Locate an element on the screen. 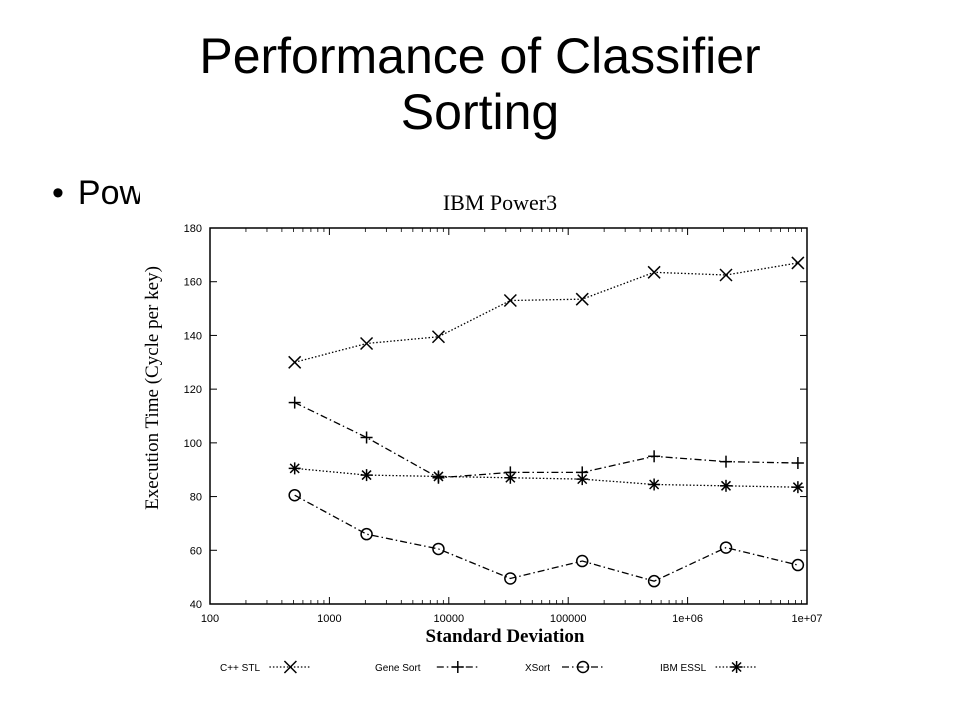 This screenshot has width=960, height=720. series-line-cpp-stl is located at coordinates (546, 312).